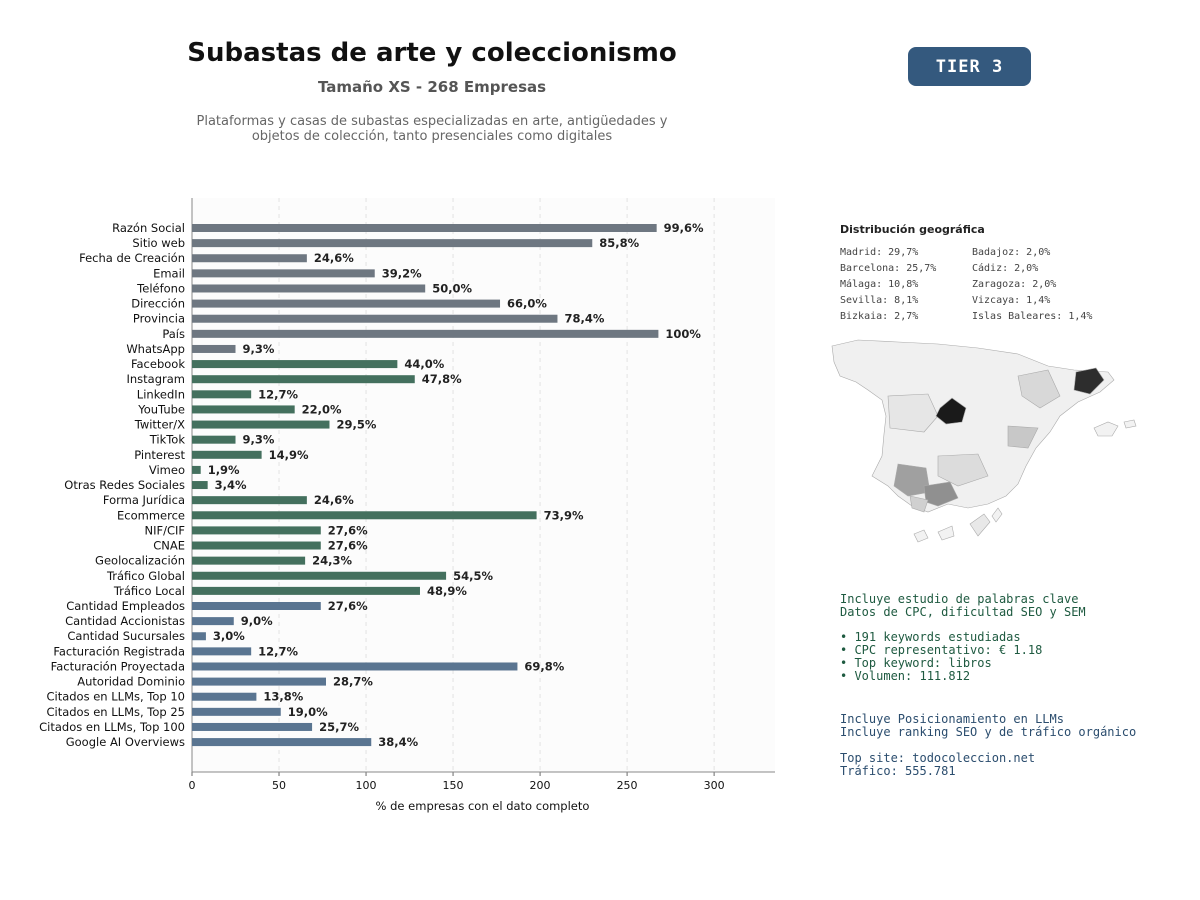  I want to click on category-label: Cantidad Empleados, so click(125, 606).